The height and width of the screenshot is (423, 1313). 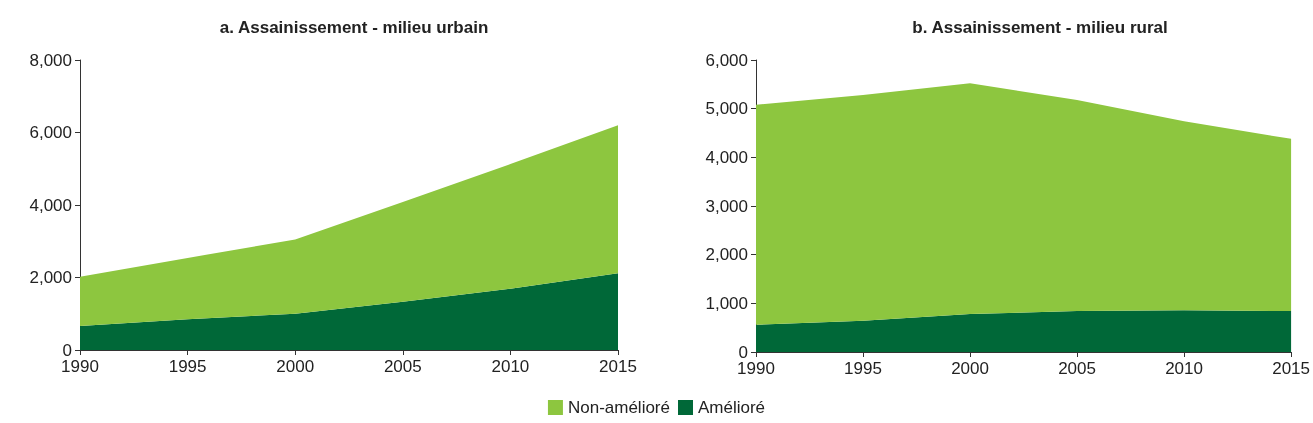 I want to click on chart-title: a. Assainissement - milieu urbain, so click(x=354, y=27).